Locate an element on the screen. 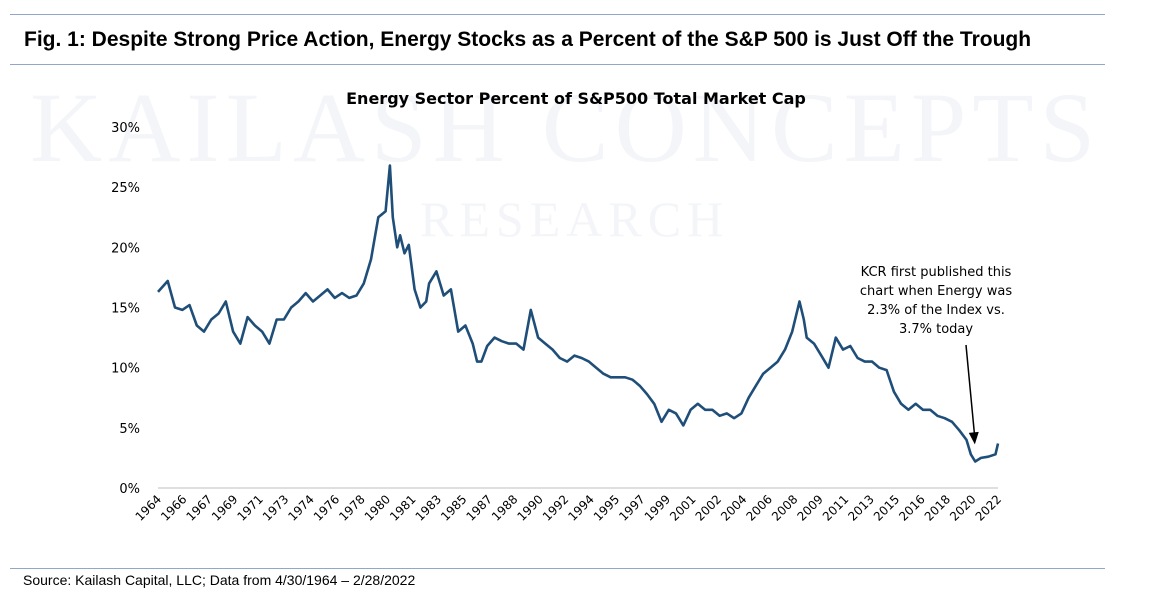  y-tick-label: 30% is located at coordinates (125, 128).